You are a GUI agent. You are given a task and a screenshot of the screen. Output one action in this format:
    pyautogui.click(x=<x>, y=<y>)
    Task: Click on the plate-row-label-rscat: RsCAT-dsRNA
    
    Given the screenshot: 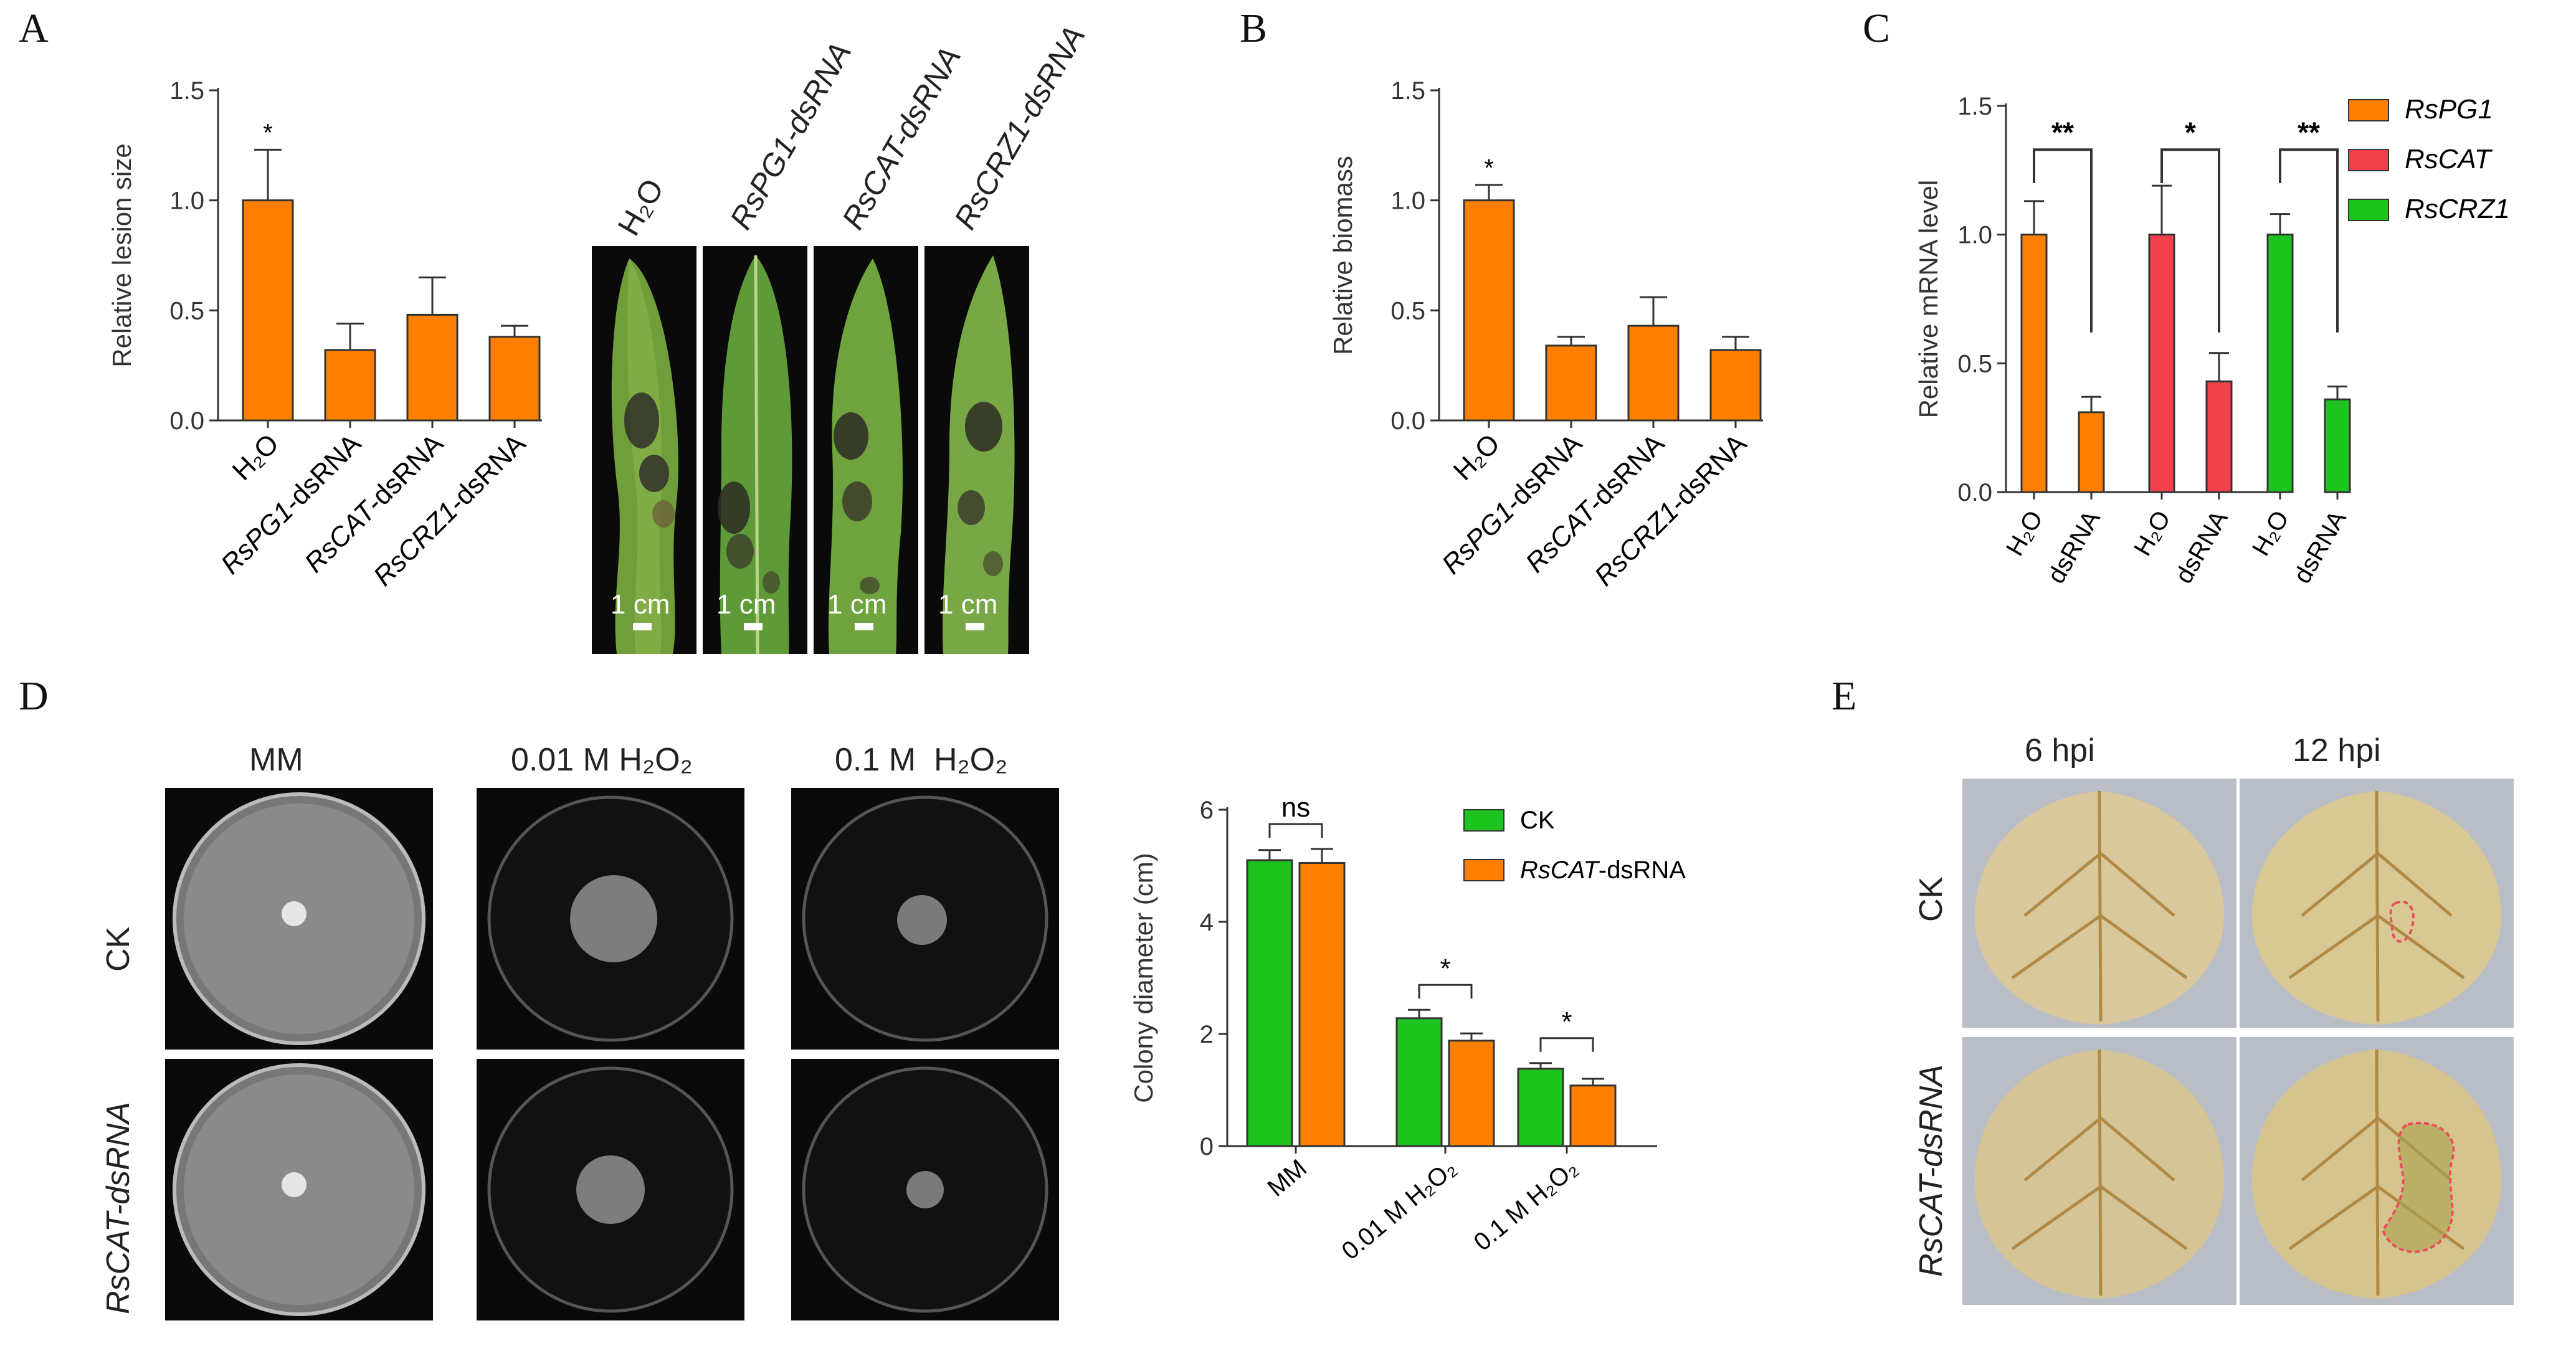 What is the action you would take?
    pyautogui.click(x=118, y=1208)
    